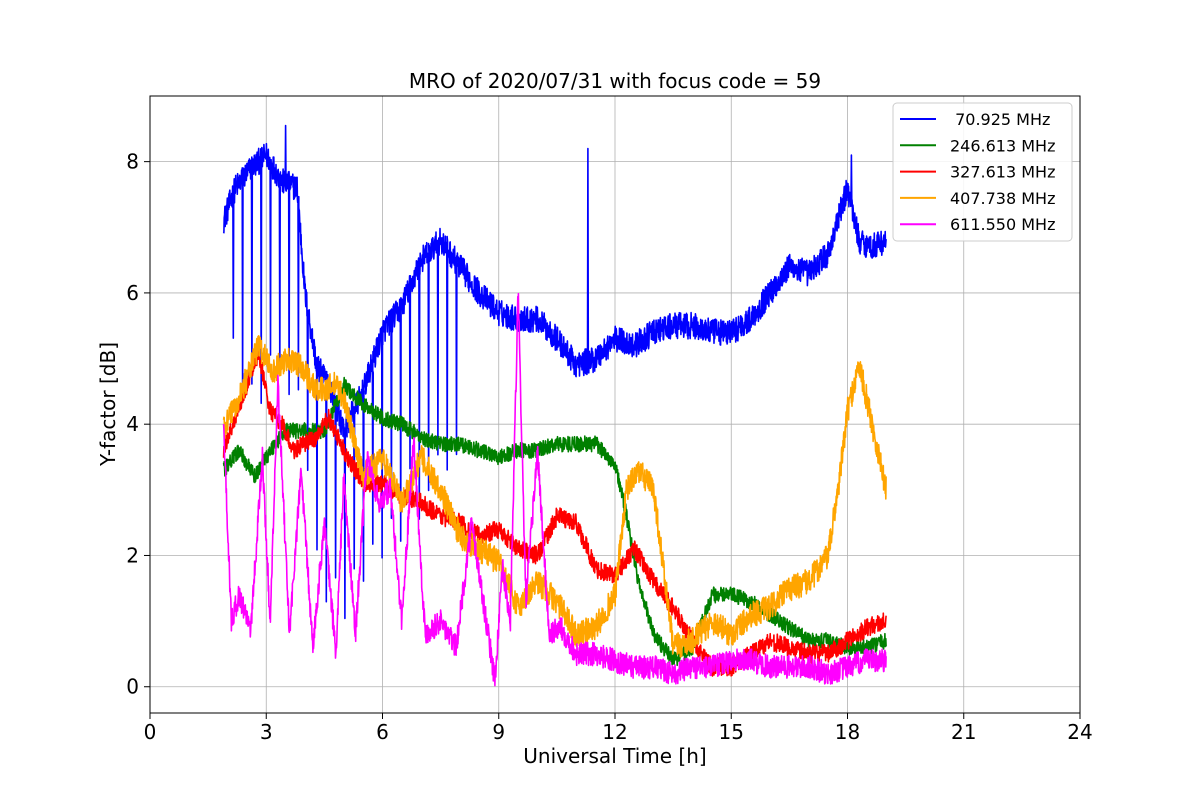  Describe the element at coordinates (614, 756) in the screenshot. I see `x-axis-label: Universal Time [h]` at that location.